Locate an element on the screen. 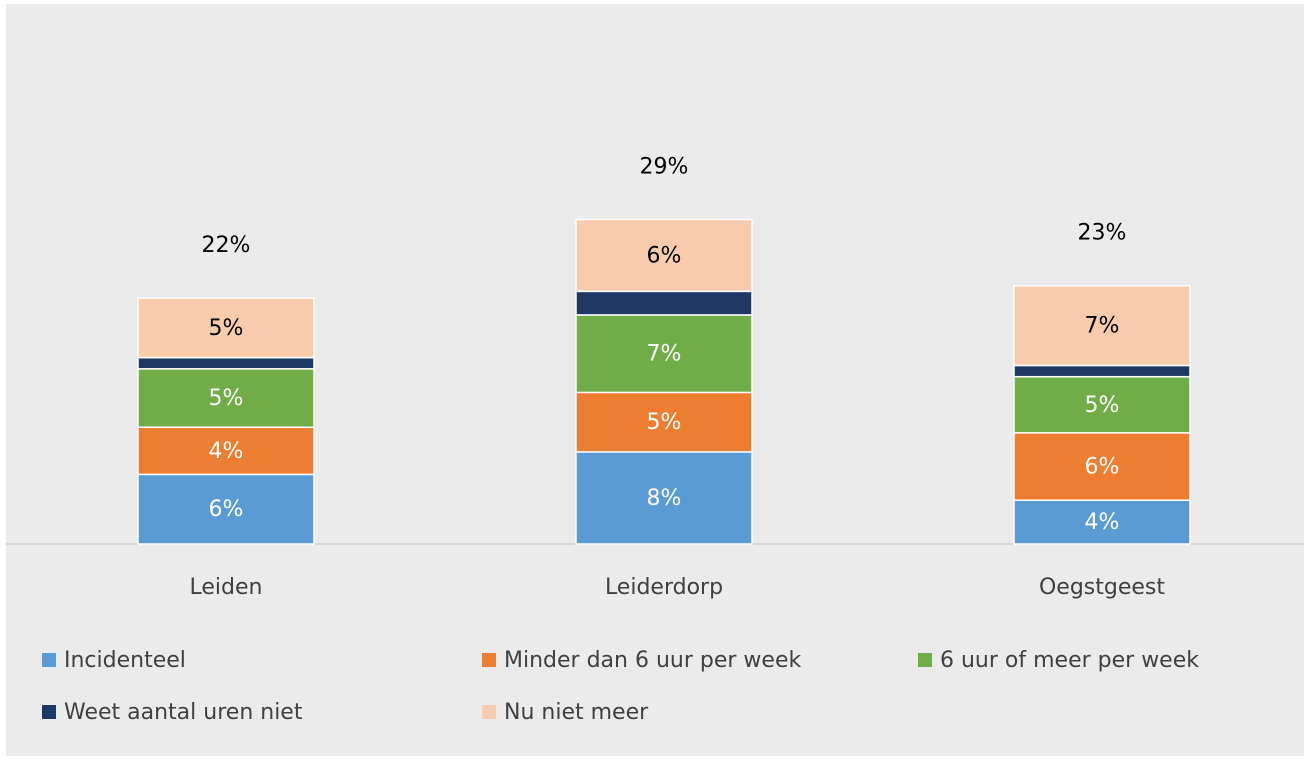 The height and width of the screenshot is (759, 1309). legend-label: Incidenteel is located at coordinates (125, 660).